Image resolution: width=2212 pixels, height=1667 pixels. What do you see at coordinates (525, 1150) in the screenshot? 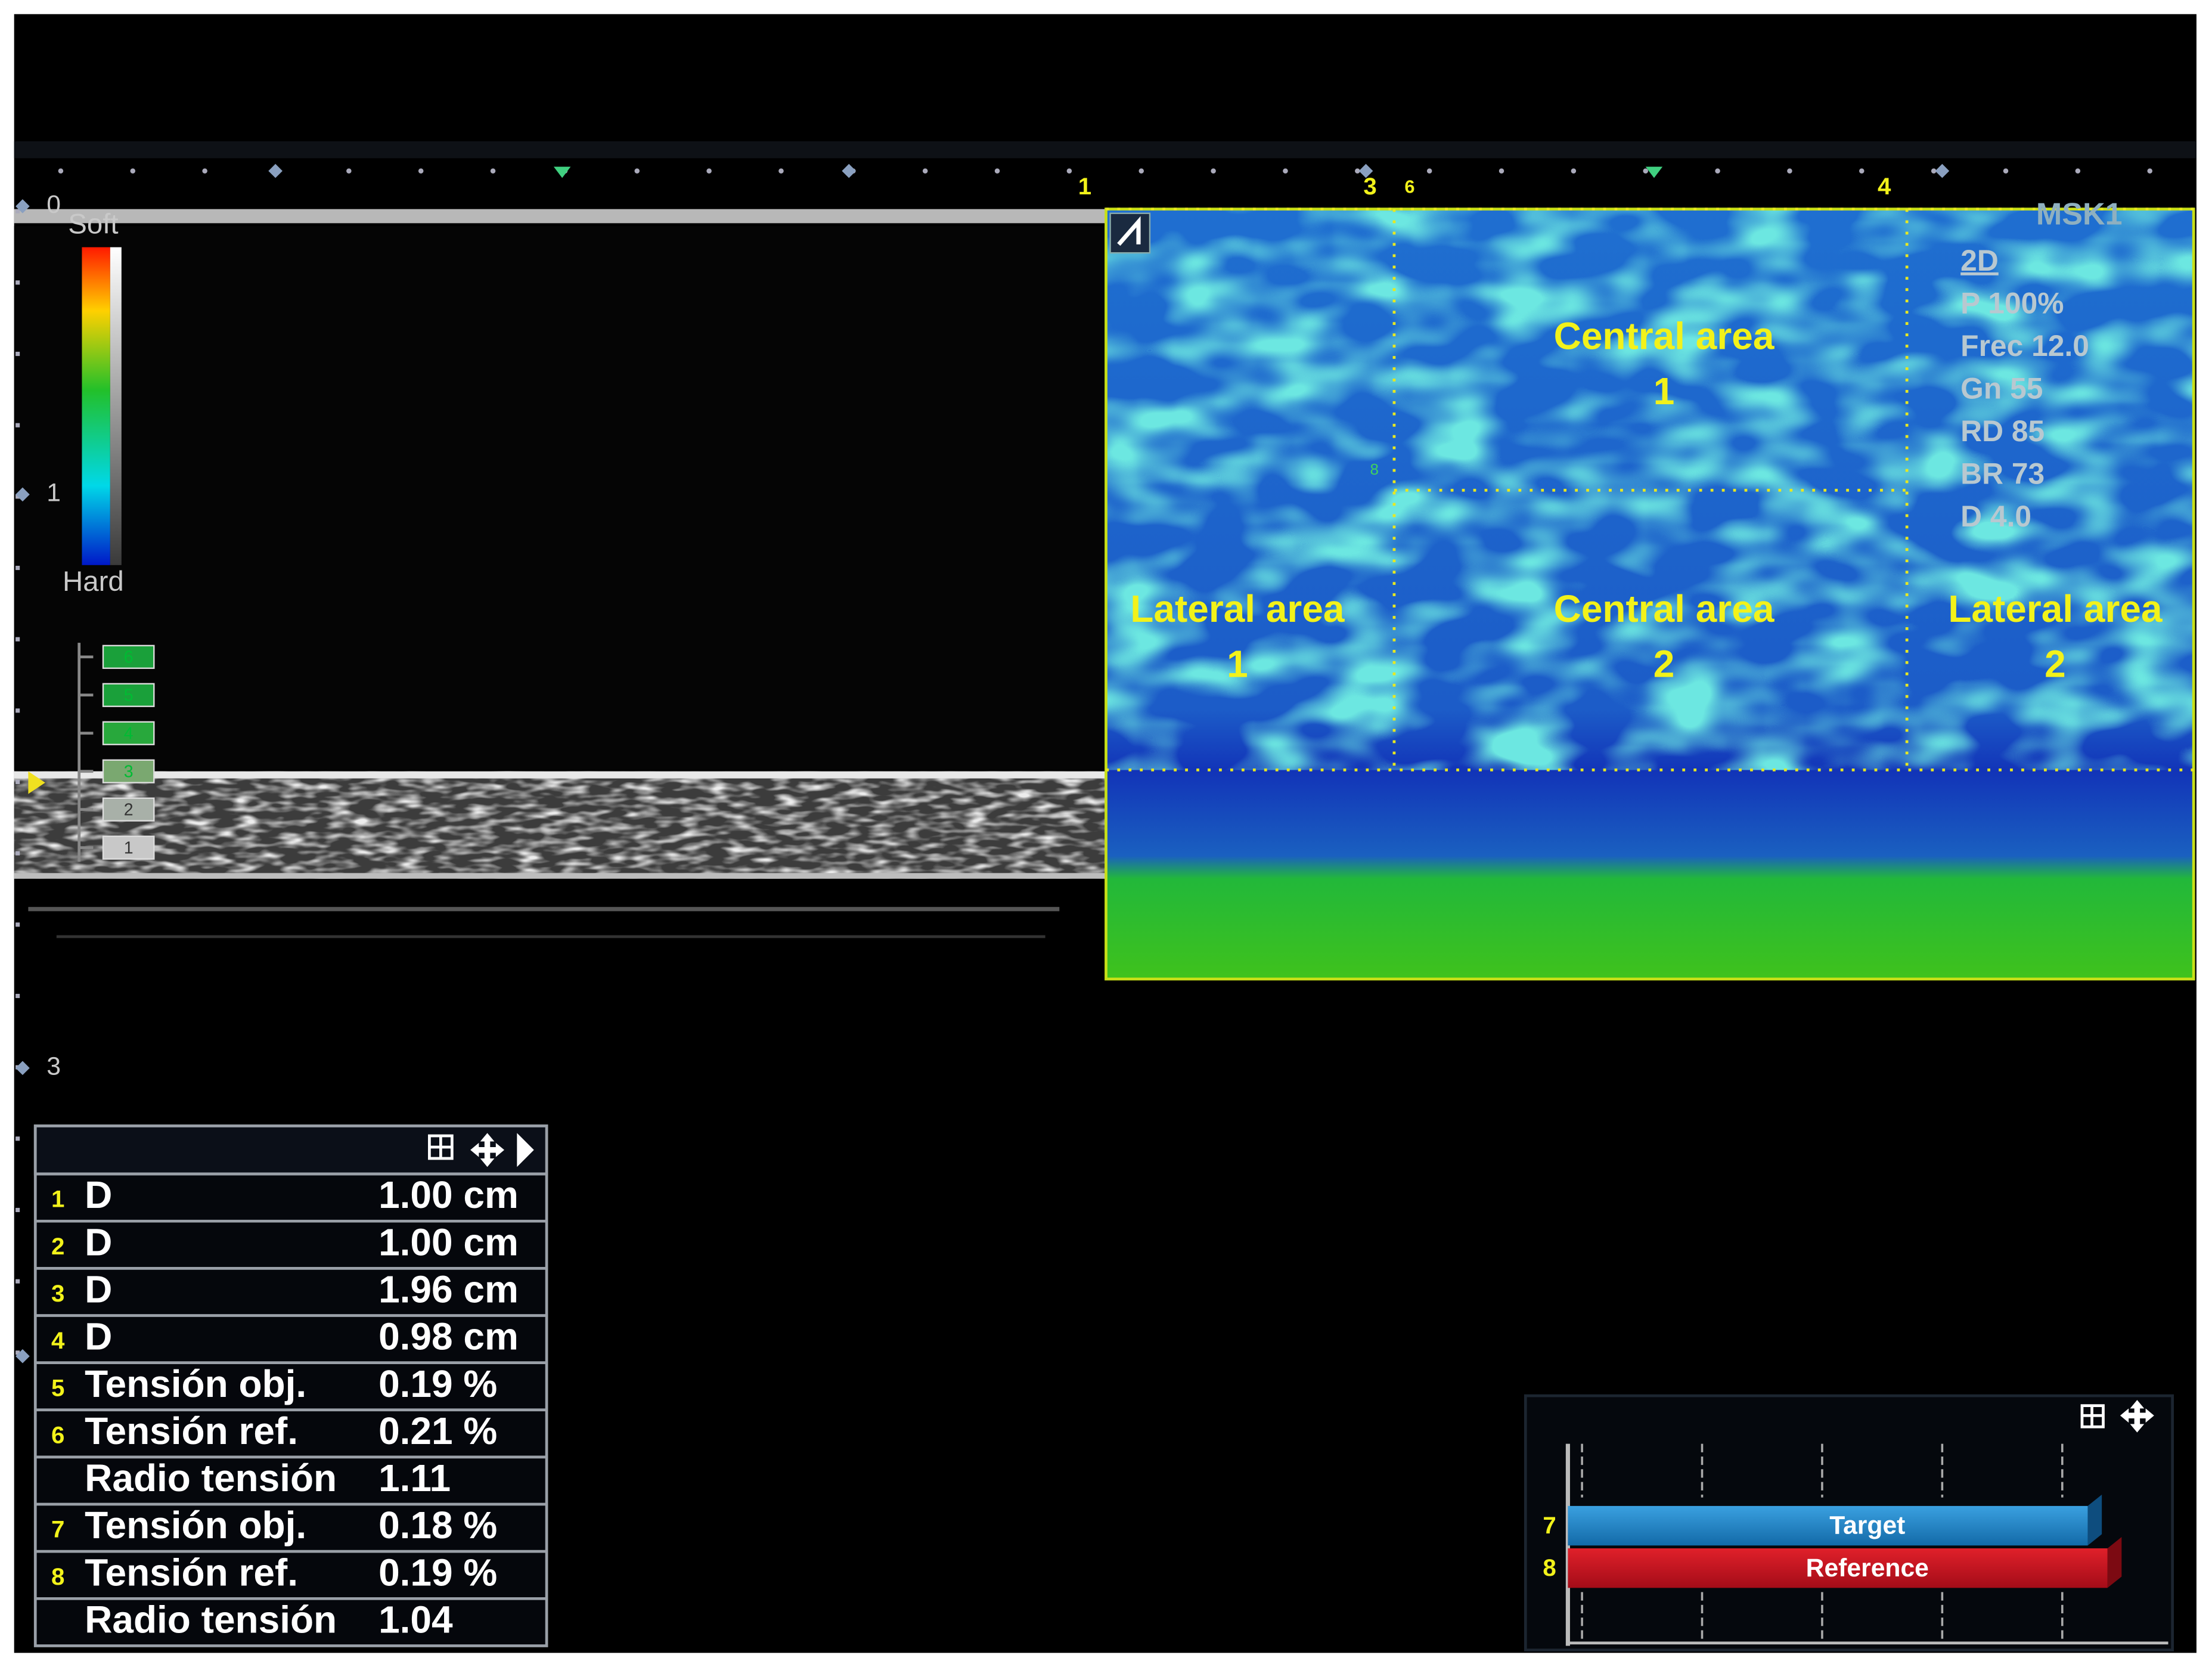
I see `expand-arrow` at bounding box center [525, 1150].